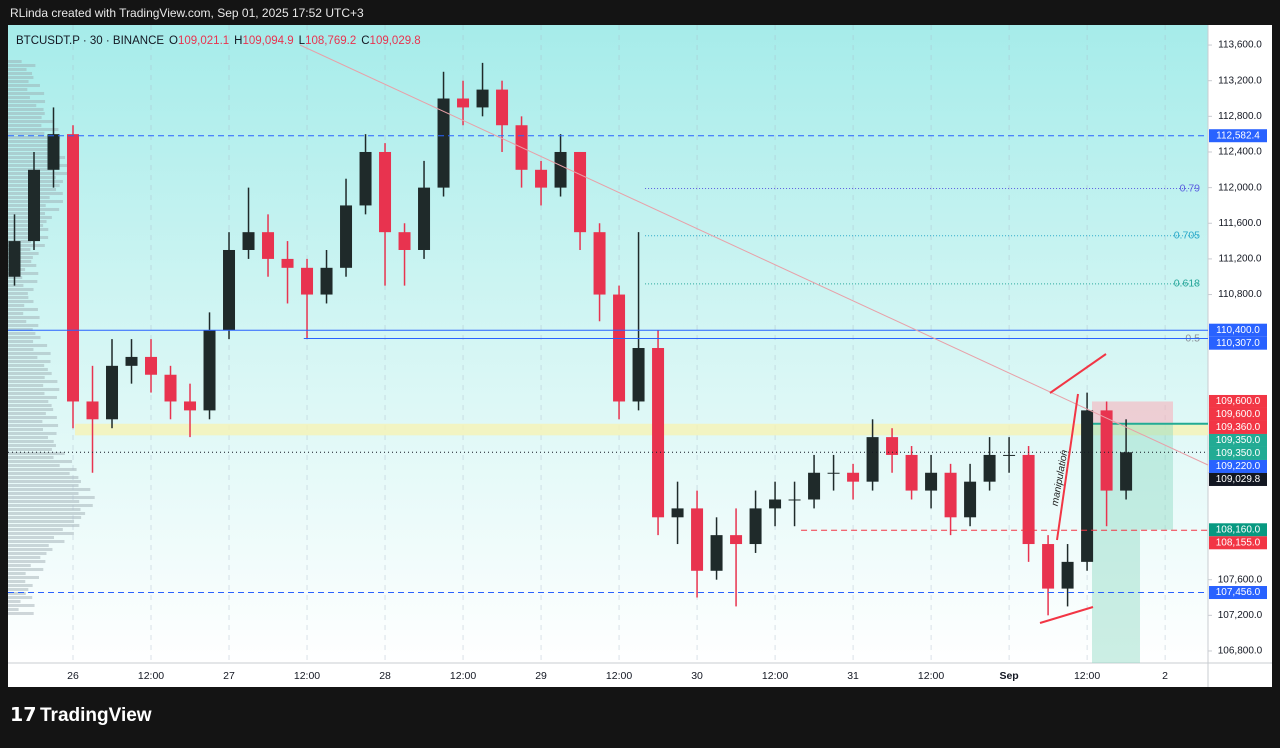  What do you see at coordinates (90, 41) in the screenshot?
I see `symbol: BTCUSDT.P · 30 · BINANCE` at bounding box center [90, 41].